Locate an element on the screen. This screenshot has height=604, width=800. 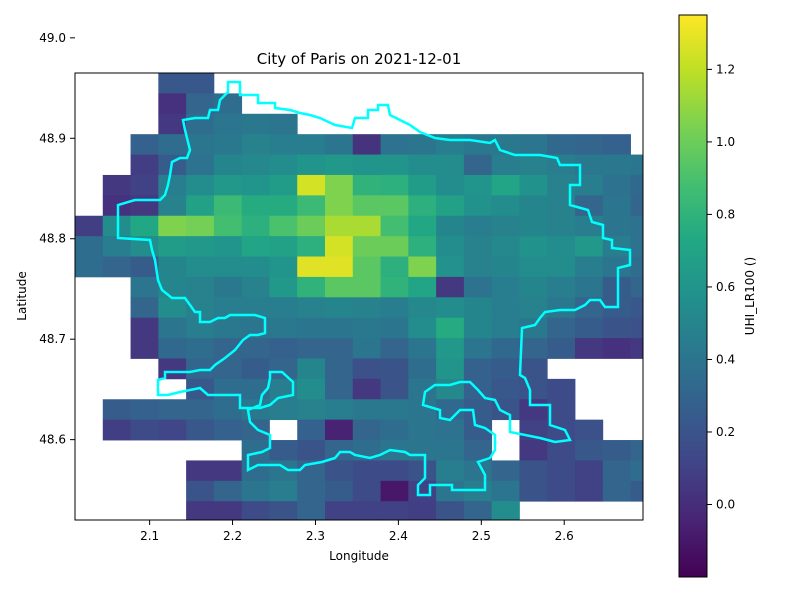
colorbar-tick-label: 0.2 is located at coordinates (725, 432).